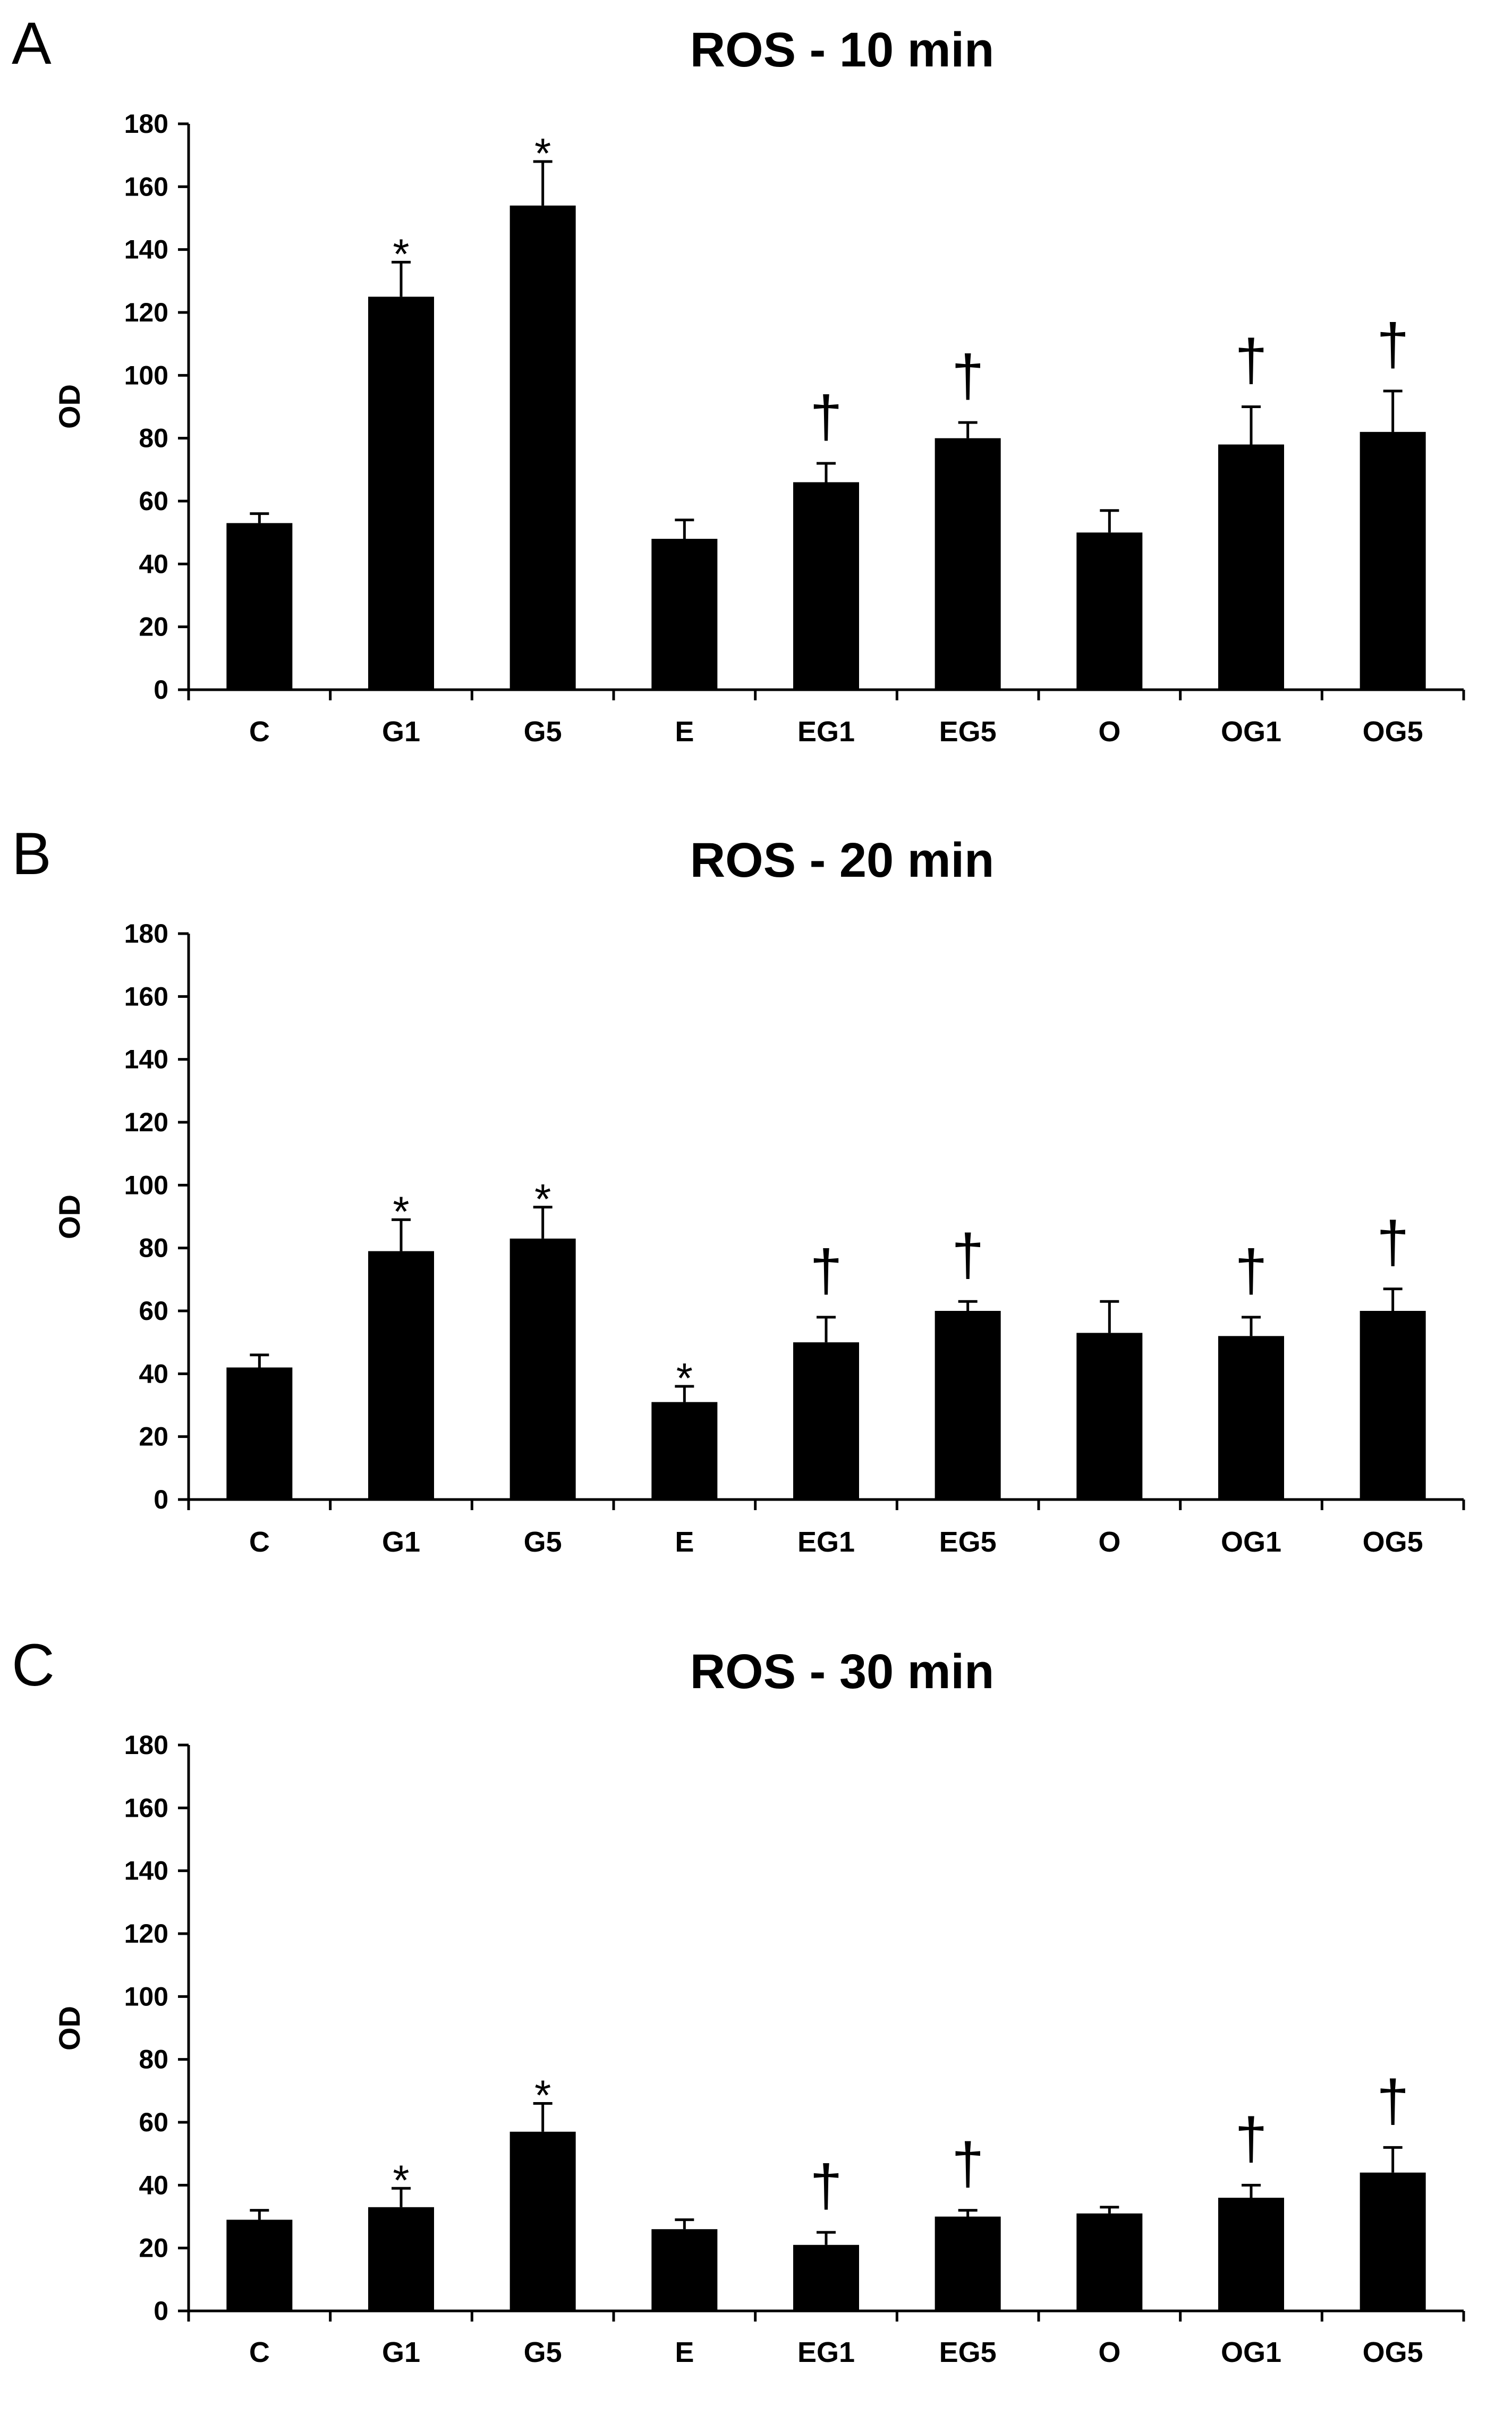 The height and width of the screenshot is (2414, 1512). Describe the element at coordinates (842, 860) in the screenshot. I see `chart-title: ROS - 20 min` at that location.